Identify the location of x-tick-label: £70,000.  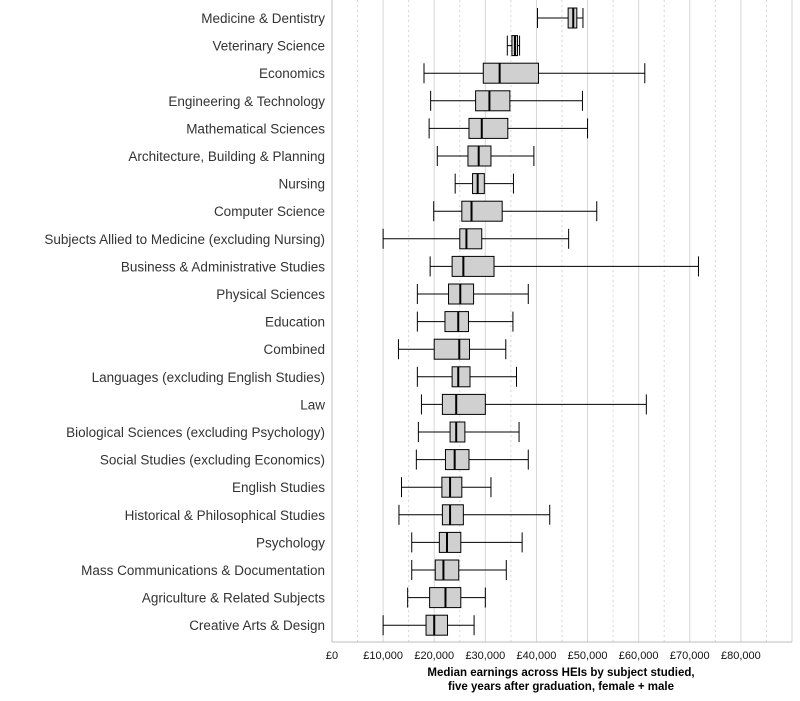
(690, 656).